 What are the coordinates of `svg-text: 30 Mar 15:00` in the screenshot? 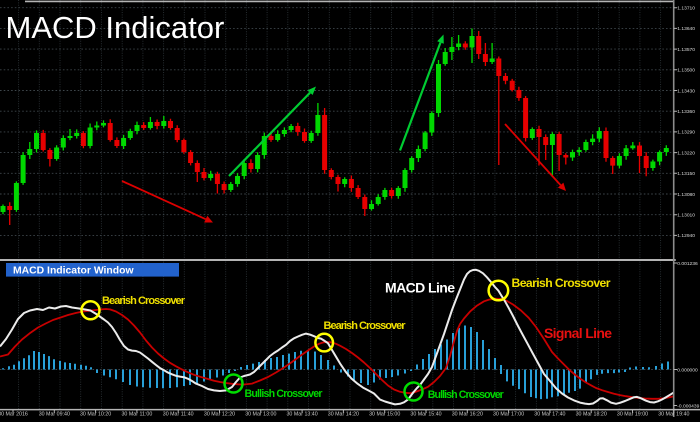 It's located at (384, 414).